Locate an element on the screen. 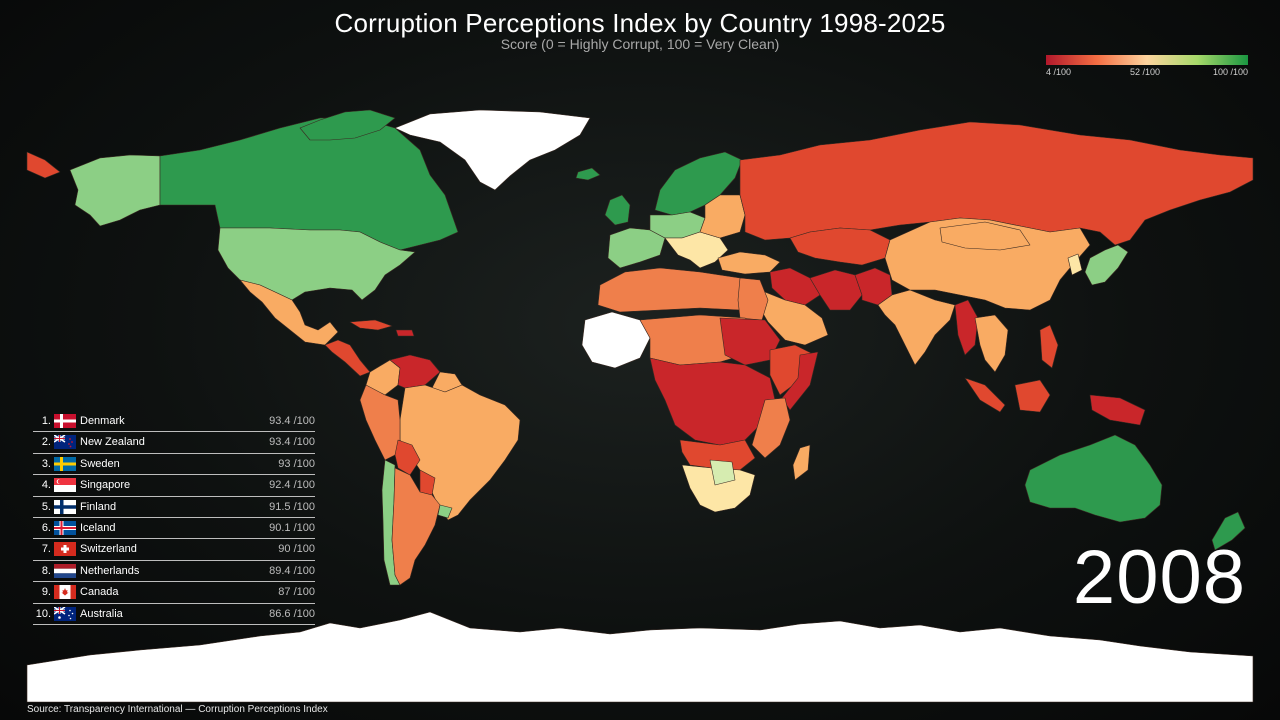  country-score: 91.5 /100 is located at coordinates (292, 506).